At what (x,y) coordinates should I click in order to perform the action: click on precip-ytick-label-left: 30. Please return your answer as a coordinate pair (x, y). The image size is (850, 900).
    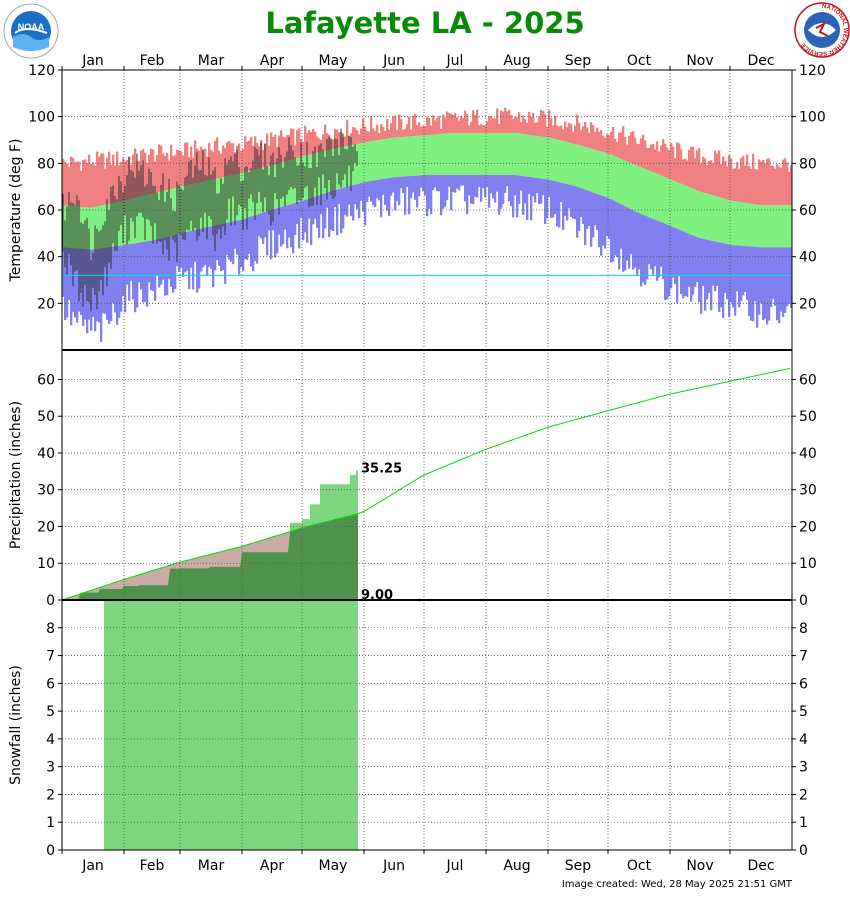
    Looking at the image, I should click on (46, 491).